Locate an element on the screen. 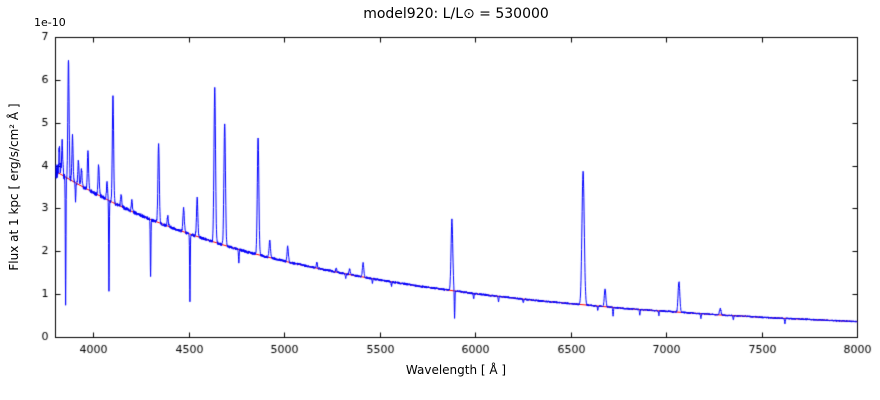 Image resolution: width=880 pixels, height=400 pixels. y-axis-label: Flux at 1 kpc [ erg/s/cm² Å ] is located at coordinates (14, 187).